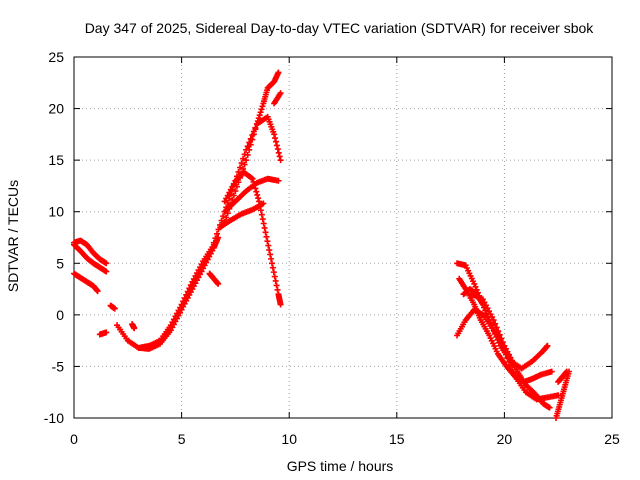 The image size is (640, 480). What do you see at coordinates (56, 57) in the screenshot?
I see `y-tick-label: 25` at bounding box center [56, 57].